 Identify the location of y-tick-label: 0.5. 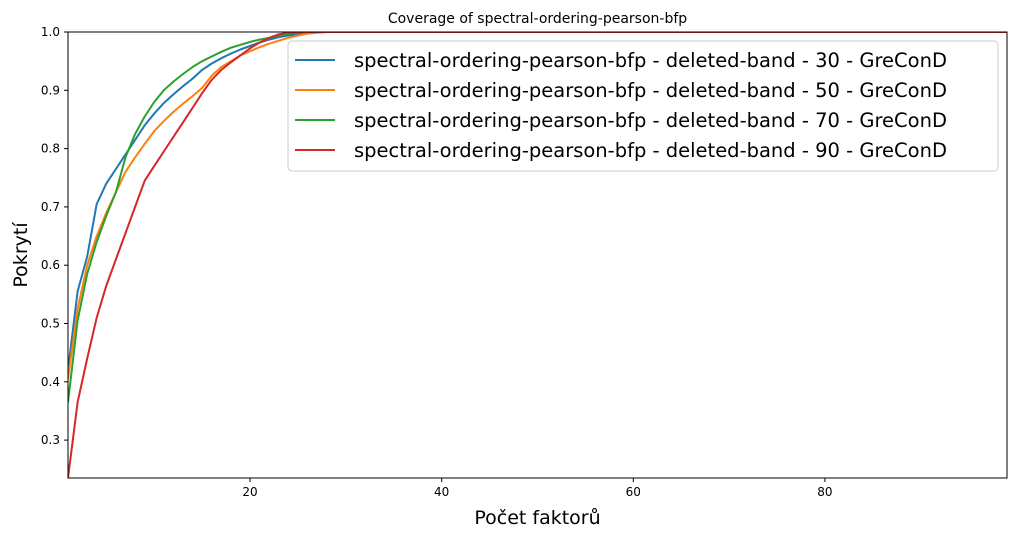
(50, 324).